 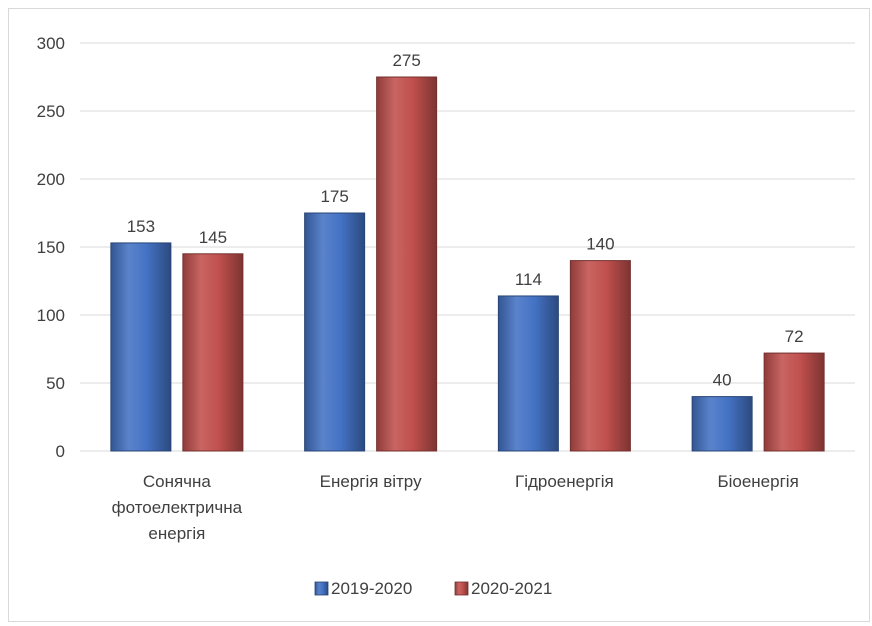 What do you see at coordinates (564, 481) in the screenshot?
I see `x-tick-label: Гідроенергія` at bounding box center [564, 481].